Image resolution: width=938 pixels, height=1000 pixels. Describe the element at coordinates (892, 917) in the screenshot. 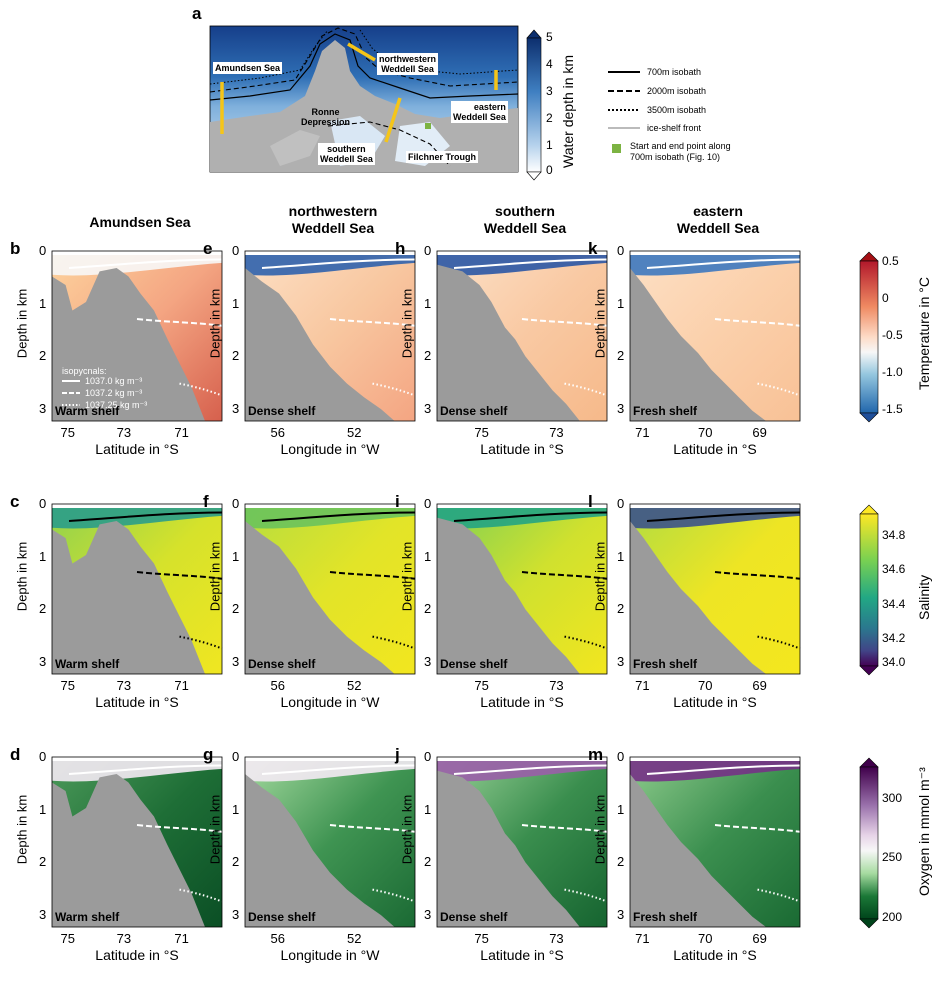

I see `oxygen-tick: 200` at that location.